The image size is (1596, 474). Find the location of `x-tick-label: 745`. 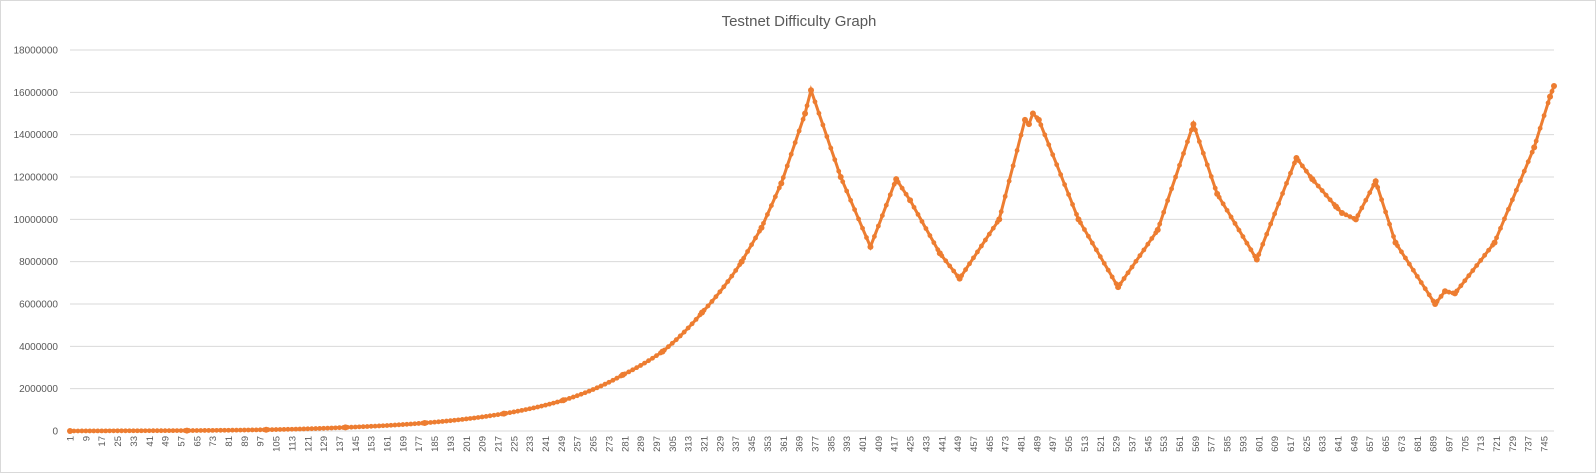

x-tick-label: 745 is located at coordinates (1545, 444).